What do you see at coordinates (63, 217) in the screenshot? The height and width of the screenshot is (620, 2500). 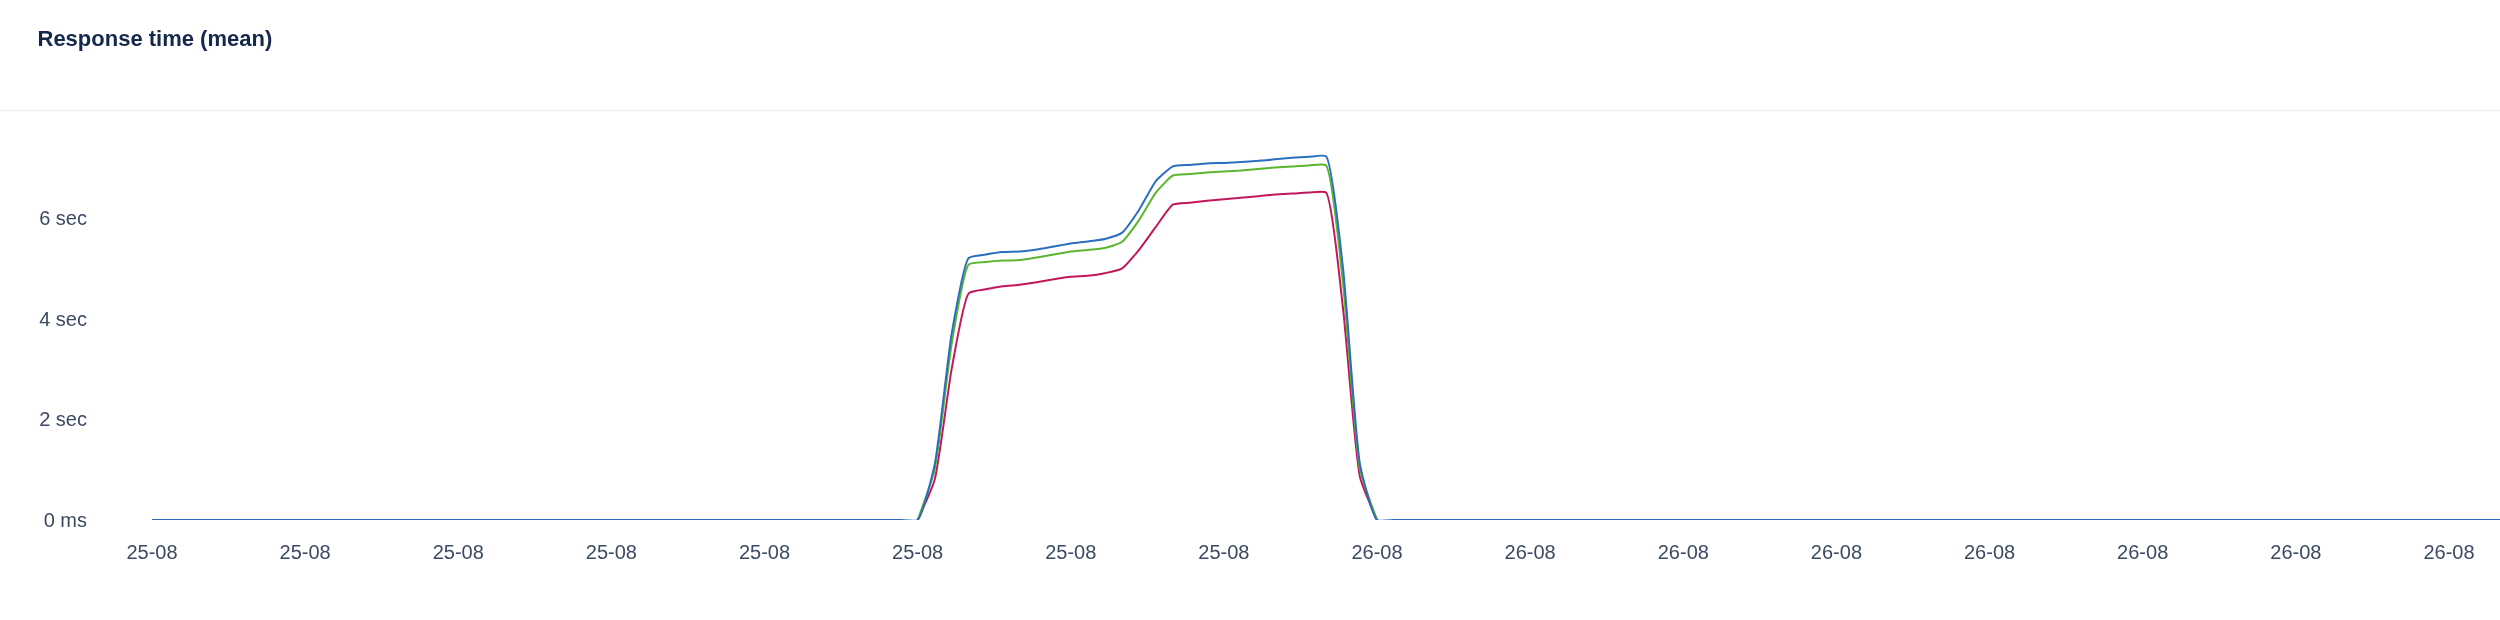 I see `y-tick-label: 6 sec` at bounding box center [63, 217].